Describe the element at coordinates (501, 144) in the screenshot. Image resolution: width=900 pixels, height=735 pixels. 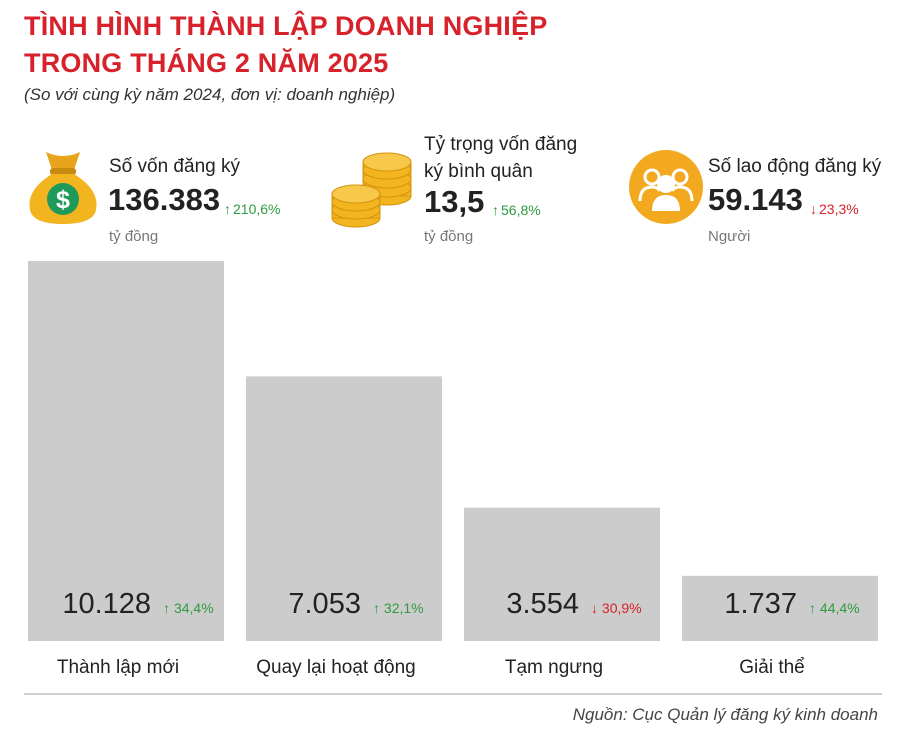
I see `stat-label-line-1: Tỷ trọng vốn đăng` at that location.